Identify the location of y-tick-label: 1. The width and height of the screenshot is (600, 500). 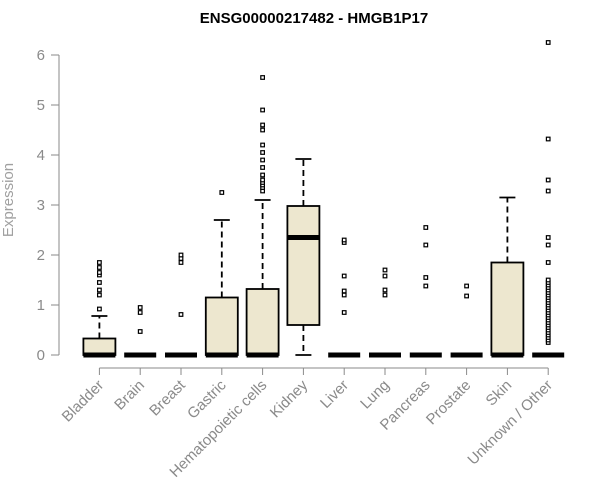
(41, 305).